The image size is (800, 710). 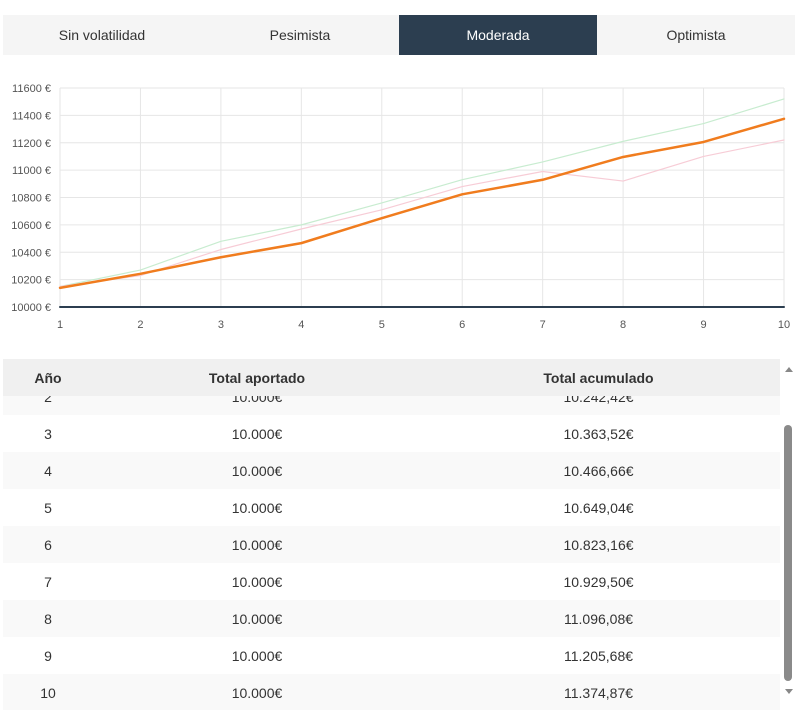 What do you see at coordinates (382, 325) in the screenshot?
I see `x-tick-label: 5` at bounding box center [382, 325].